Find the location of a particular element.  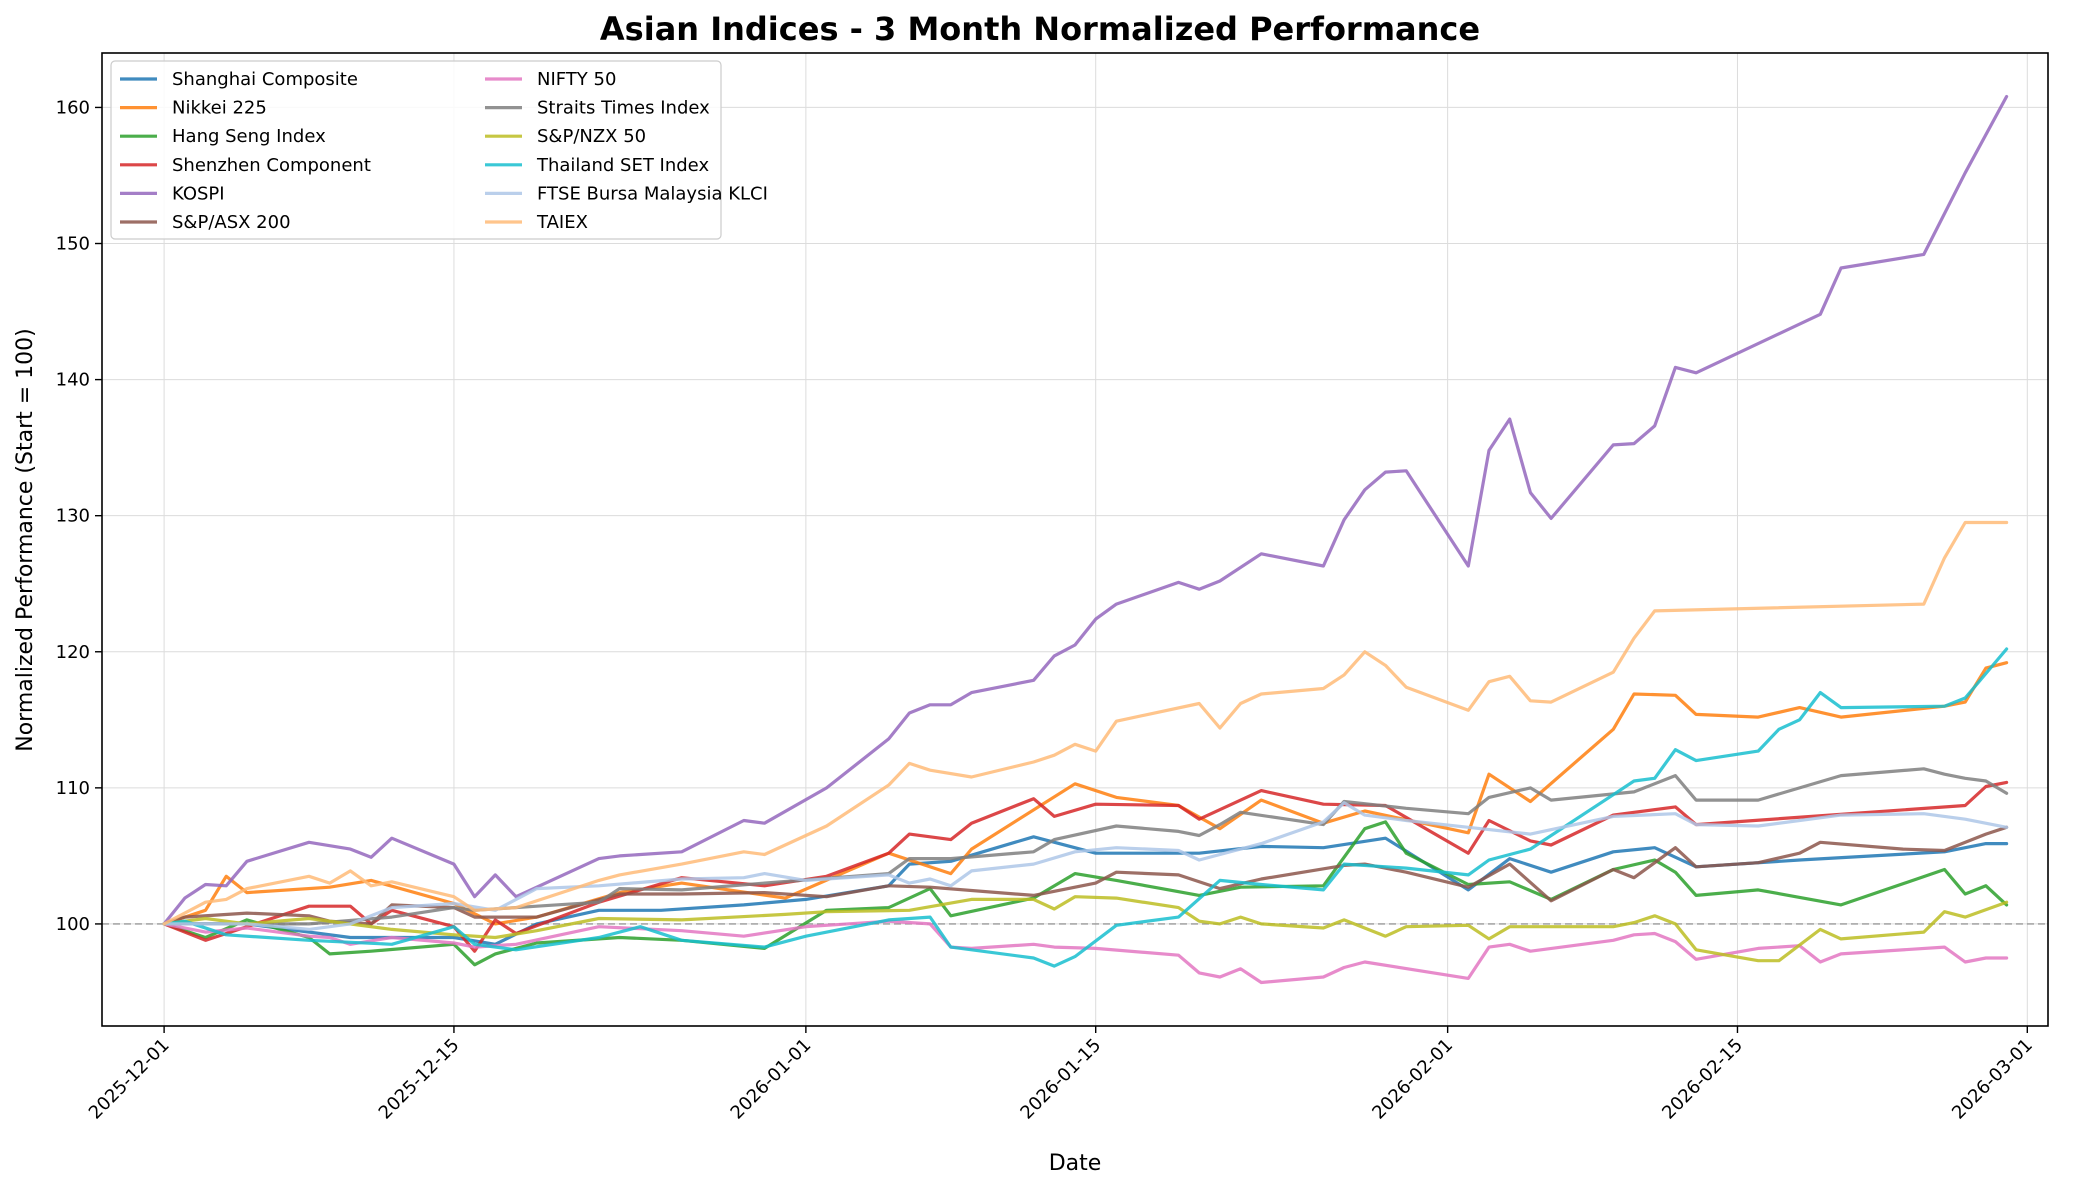

legend-label: Nikkei 225 is located at coordinates (219, 108).